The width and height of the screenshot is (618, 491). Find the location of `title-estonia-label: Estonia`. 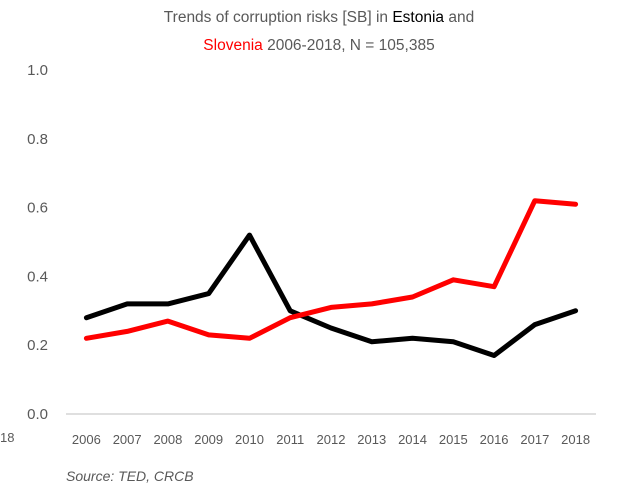

title-estonia-label: Estonia is located at coordinates (418, 17).